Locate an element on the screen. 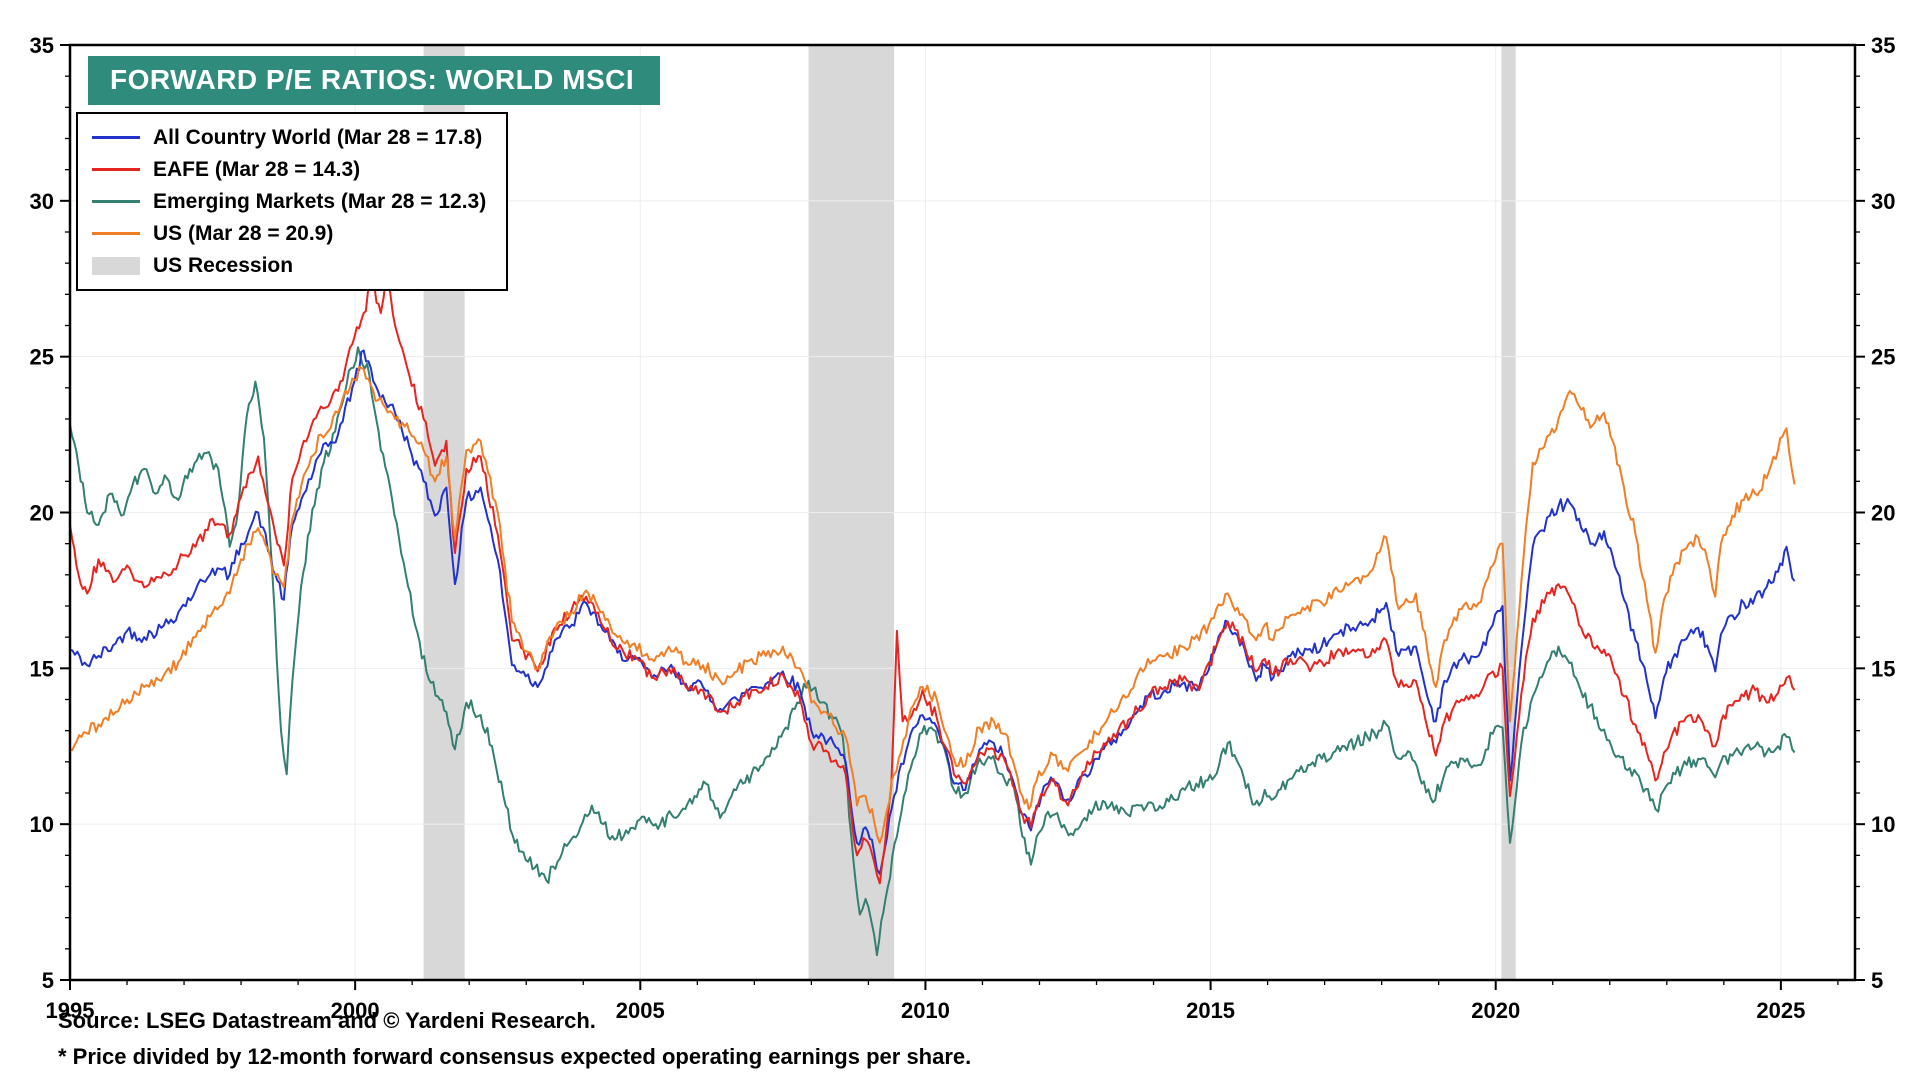 This screenshot has height=1080, width=1920. legend-label-emerging-markets: Emerging Markets (Mar 28 = 12.3) is located at coordinates (320, 201).